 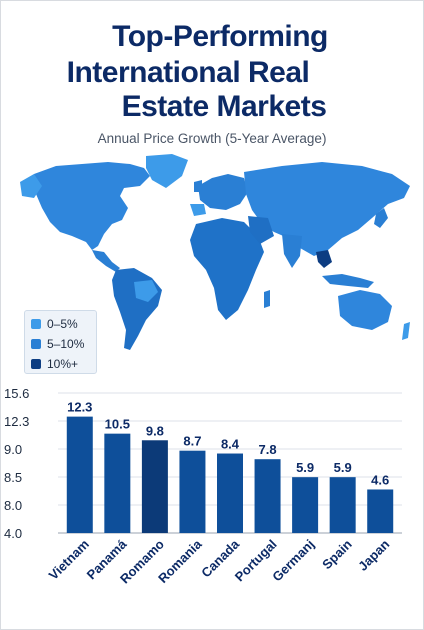 What do you see at coordinates (117, 424) in the screenshot?
I see `value-label: 10.5` at bounding box center [117, 424].